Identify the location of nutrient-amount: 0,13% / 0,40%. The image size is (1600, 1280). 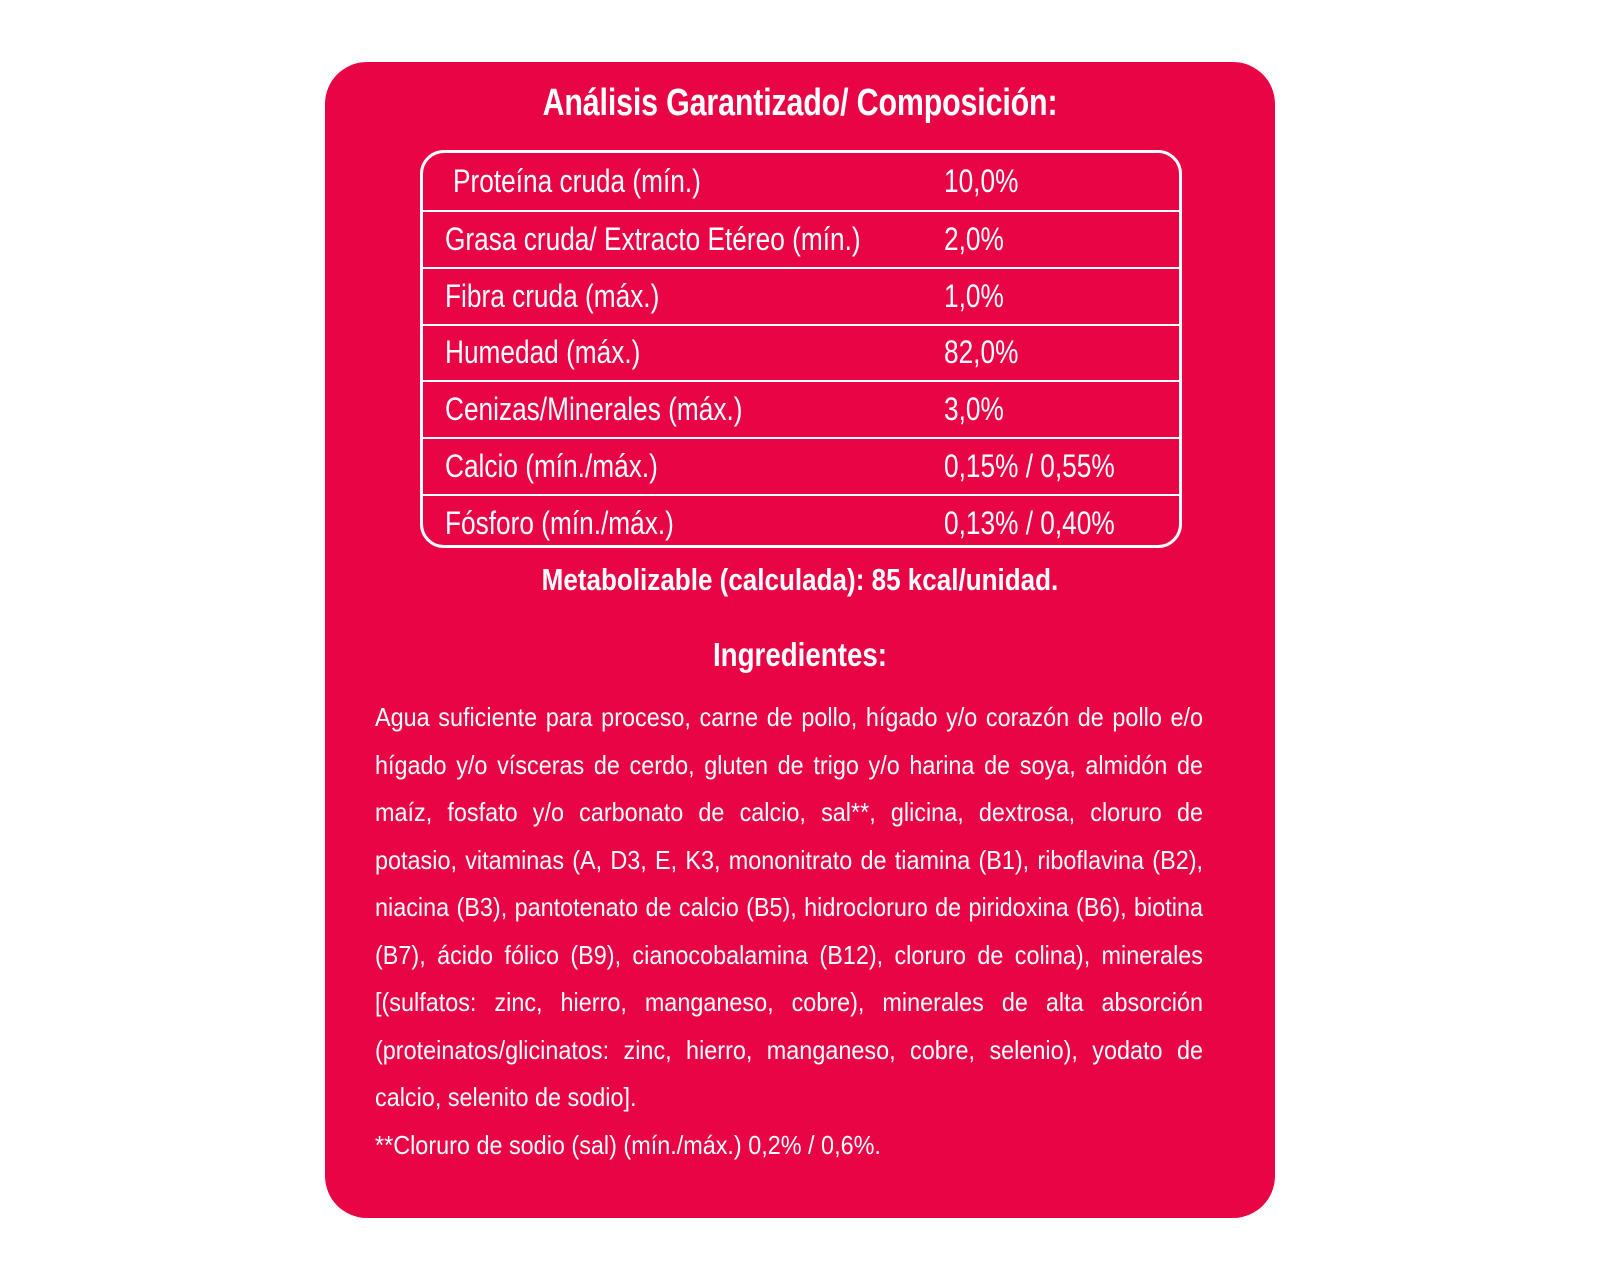
(1029, 522).